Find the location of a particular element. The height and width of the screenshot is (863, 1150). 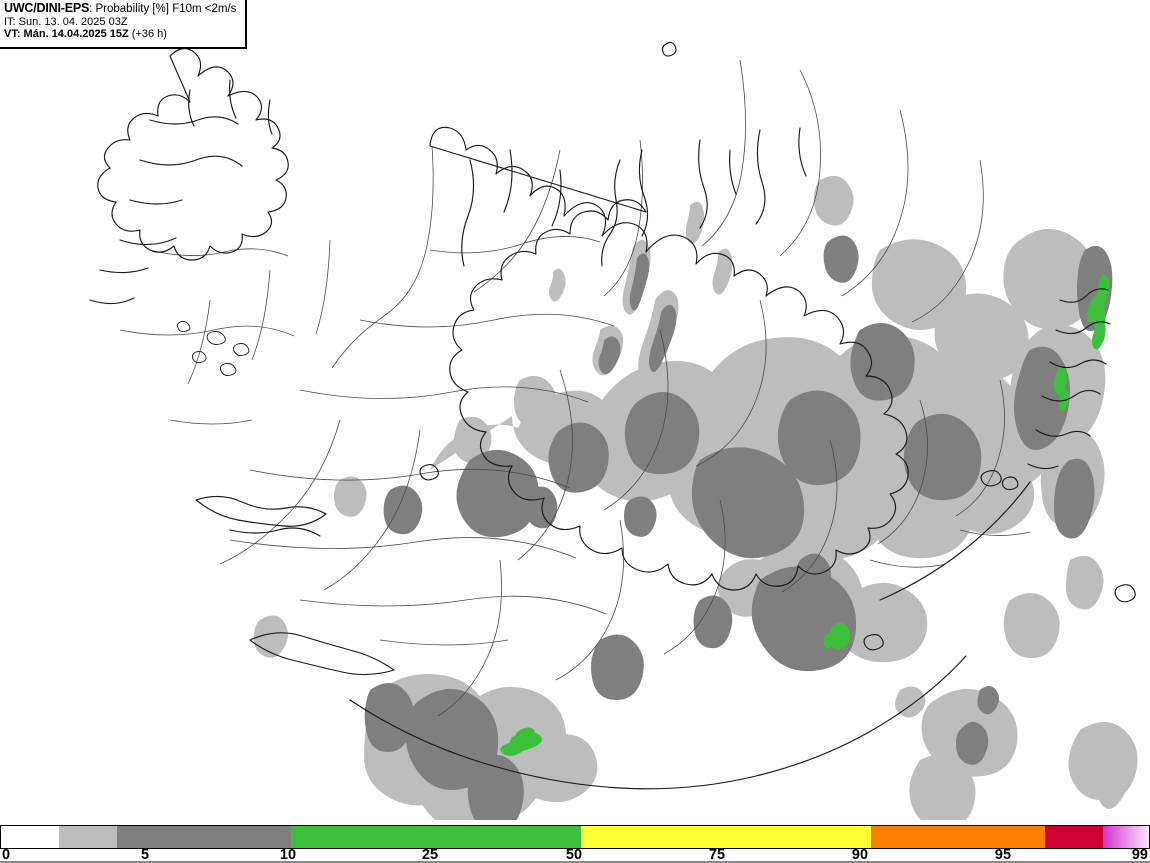

colorbar-panel: 0 5 10 25 50 75 90 95 99 is located at coordinates (575, 841).